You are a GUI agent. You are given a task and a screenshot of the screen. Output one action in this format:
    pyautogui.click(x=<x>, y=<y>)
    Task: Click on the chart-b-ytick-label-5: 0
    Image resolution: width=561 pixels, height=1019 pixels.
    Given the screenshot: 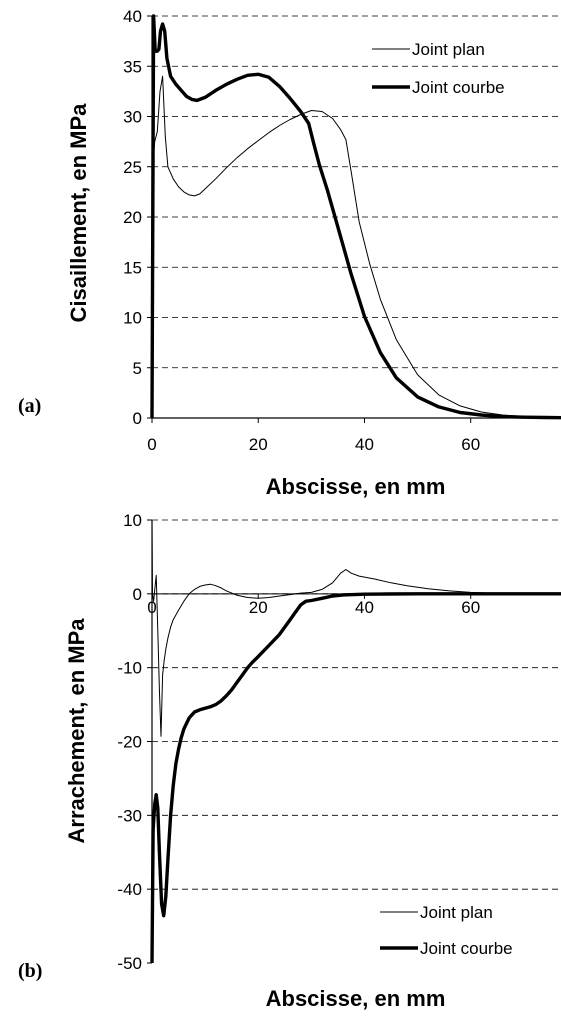 What is the action you would take?
    pyautogui.click(x=137, y=594)
    